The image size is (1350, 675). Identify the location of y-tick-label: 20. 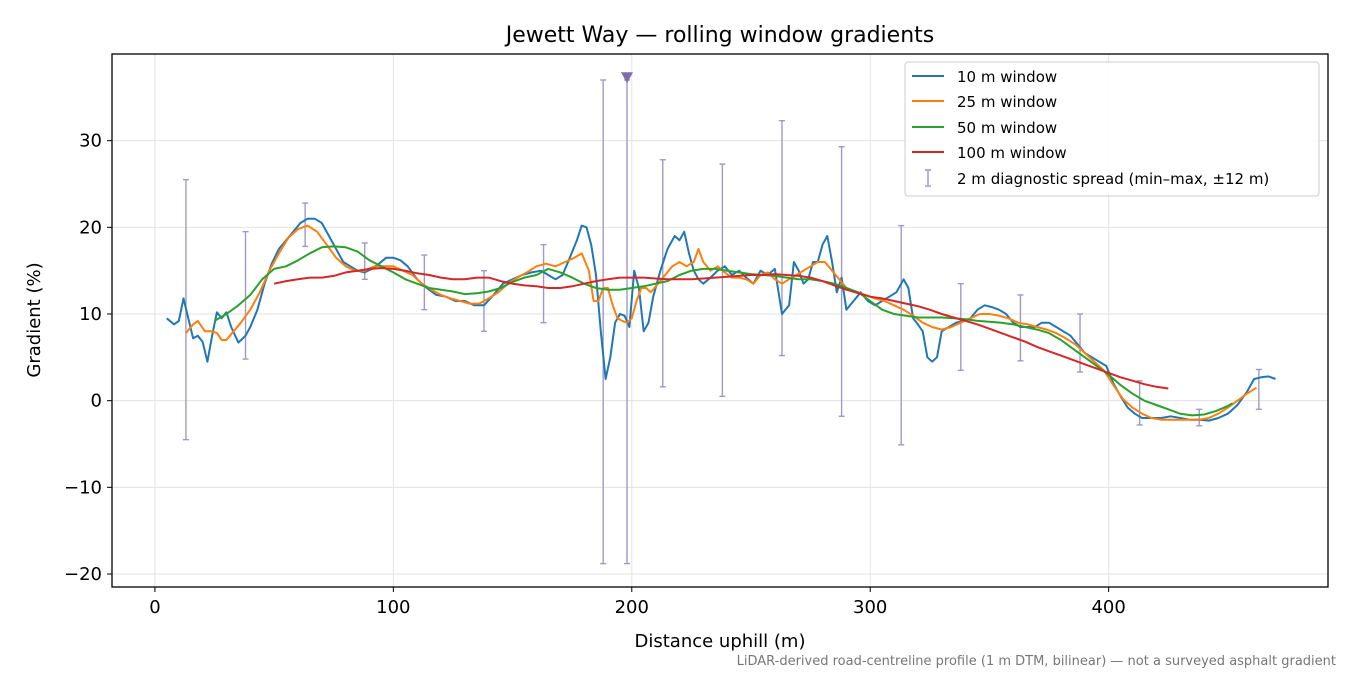
(90, 227).